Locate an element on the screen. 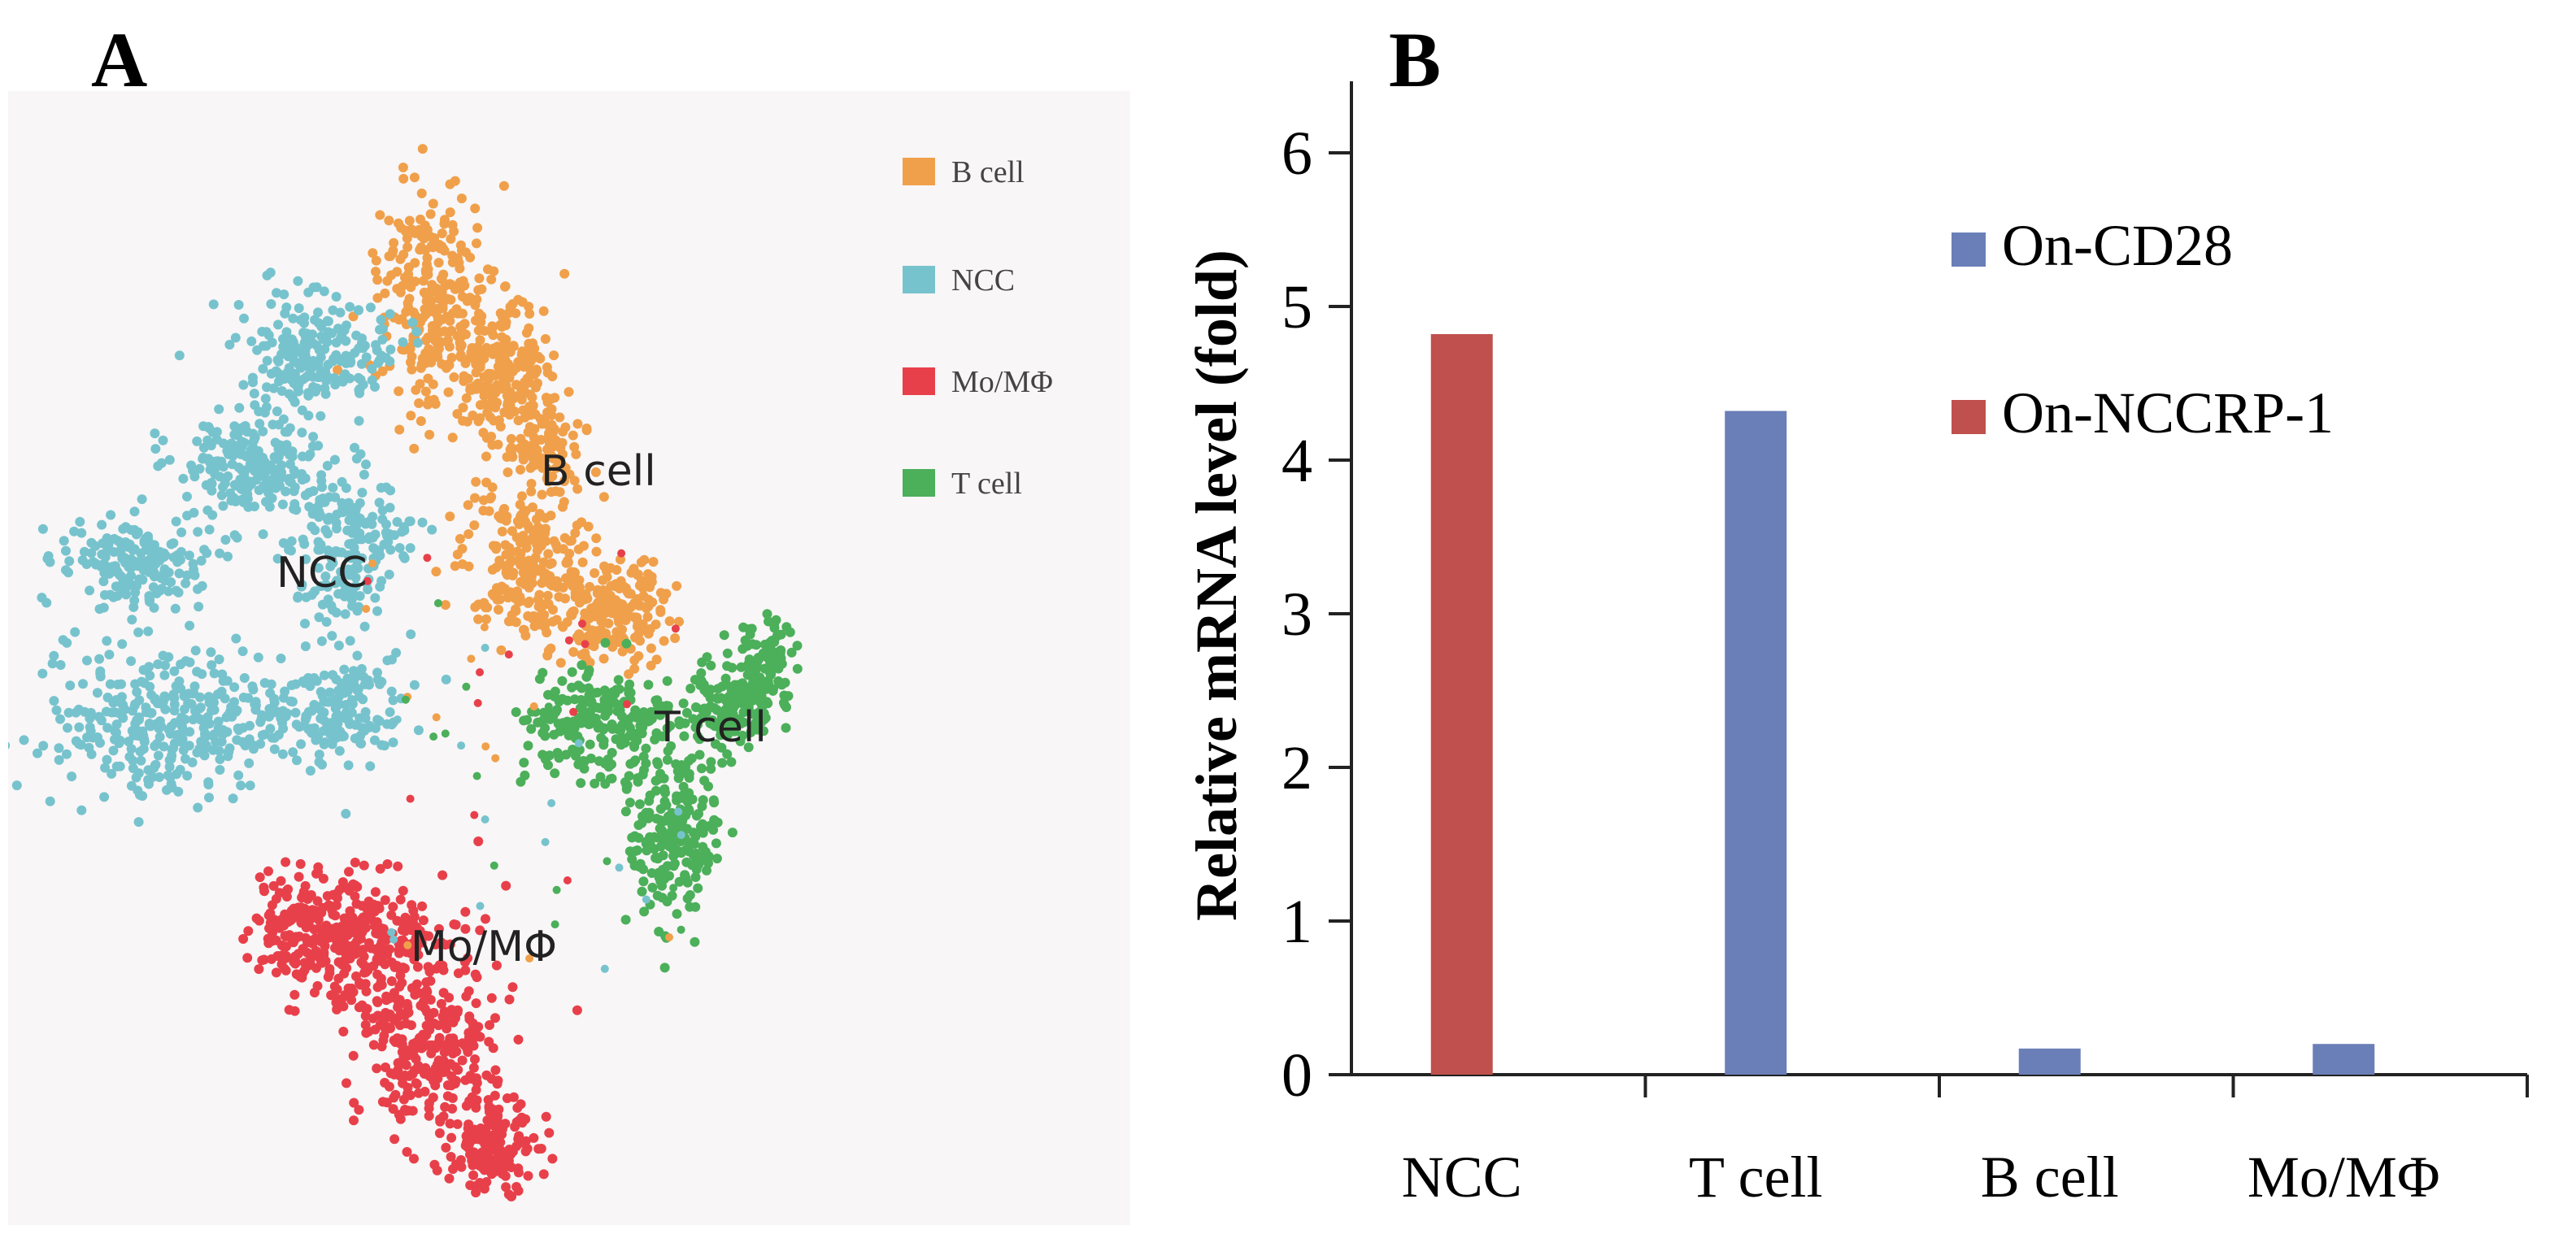 The height and width of the screenshot is (1234, 2576). legend-label-ncc: NCC is located at coordinates (983, 280).